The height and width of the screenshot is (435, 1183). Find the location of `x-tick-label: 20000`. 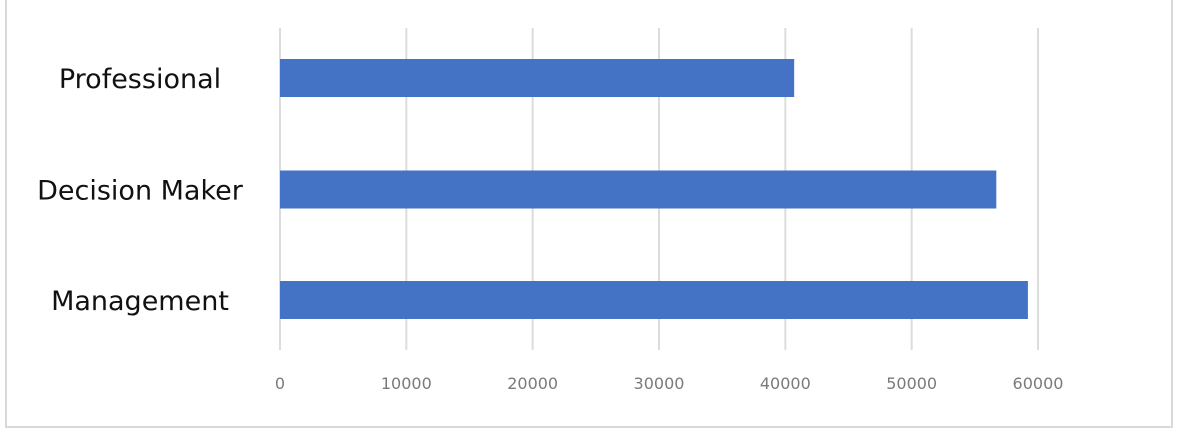

x-tick-label: 20000 is located at coordinates (532, 383).